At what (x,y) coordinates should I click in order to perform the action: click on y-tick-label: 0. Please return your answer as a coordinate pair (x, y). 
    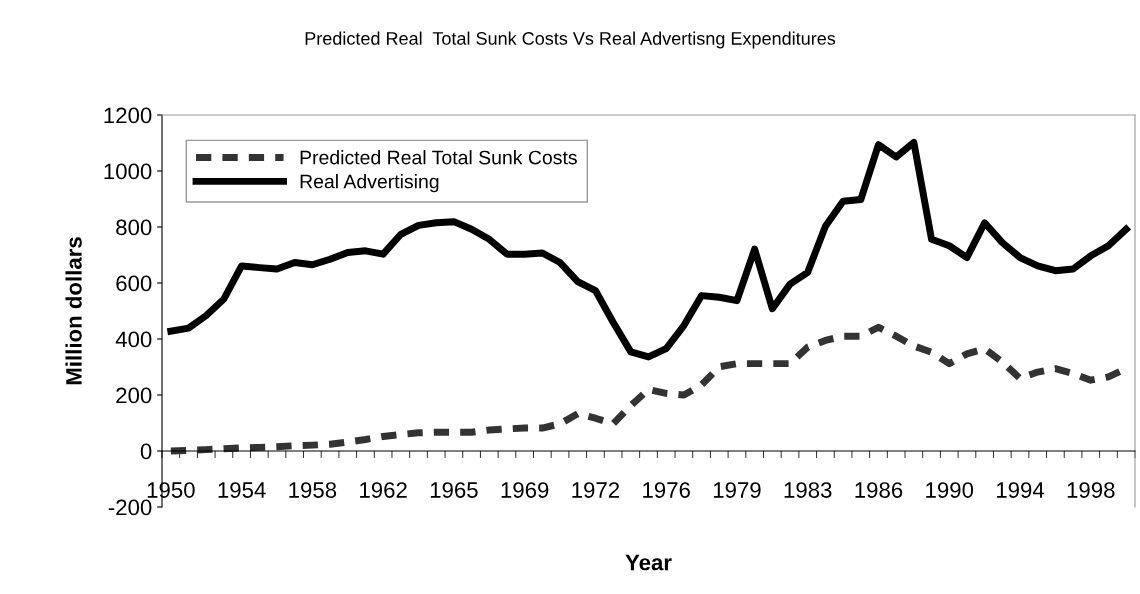
    Looking at the image, I should click on (146, 451).